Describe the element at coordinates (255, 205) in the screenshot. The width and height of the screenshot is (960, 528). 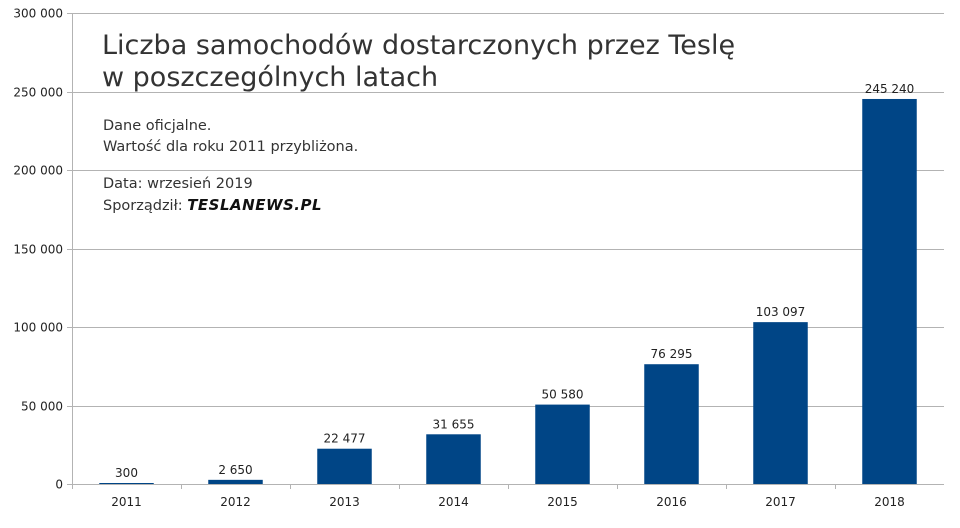
I see `teslanews-logo: TESLANEWS.PL` at that location.